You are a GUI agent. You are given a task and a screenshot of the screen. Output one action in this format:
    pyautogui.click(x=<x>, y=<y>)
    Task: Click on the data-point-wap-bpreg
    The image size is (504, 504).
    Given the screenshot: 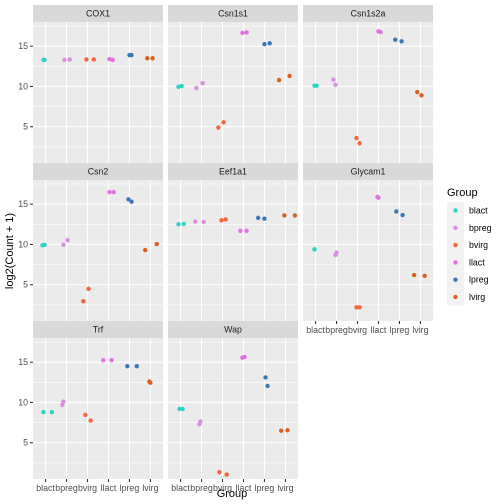 What is the action you would take?
    pyautogui.click(x=200, y=421)
    